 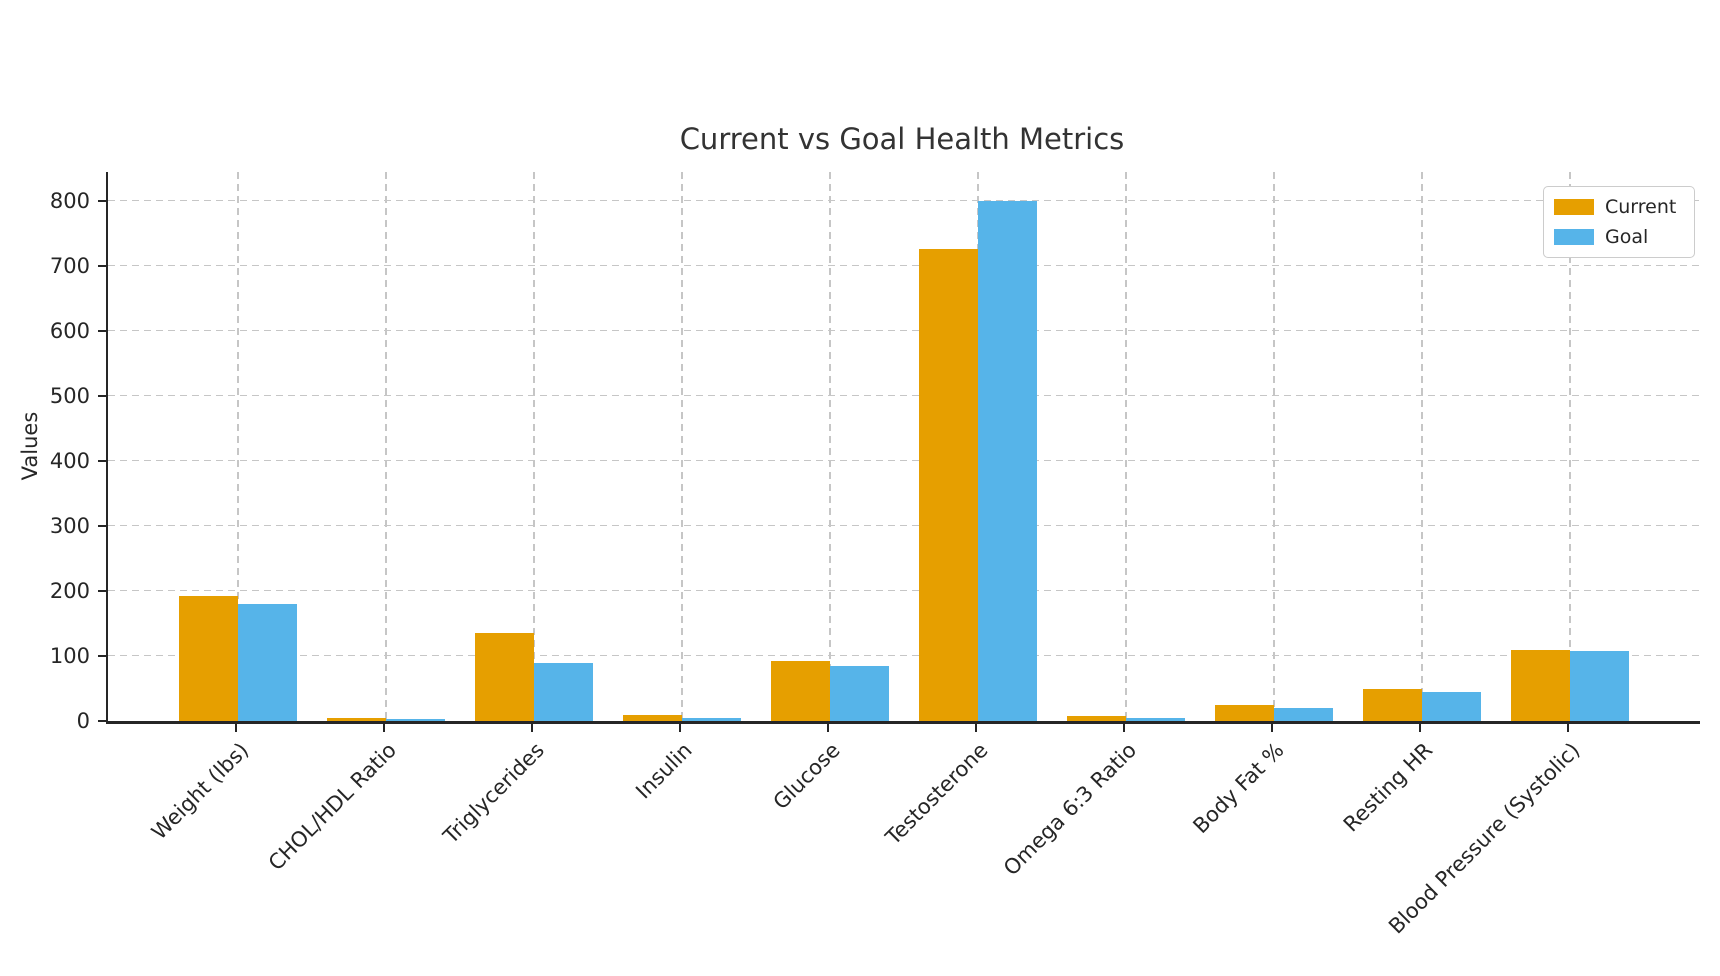 What do you see at coordinates (69, 591) in the screenshot?
I see `y-tick-label-200: 200` at bounding box center [69, 591].